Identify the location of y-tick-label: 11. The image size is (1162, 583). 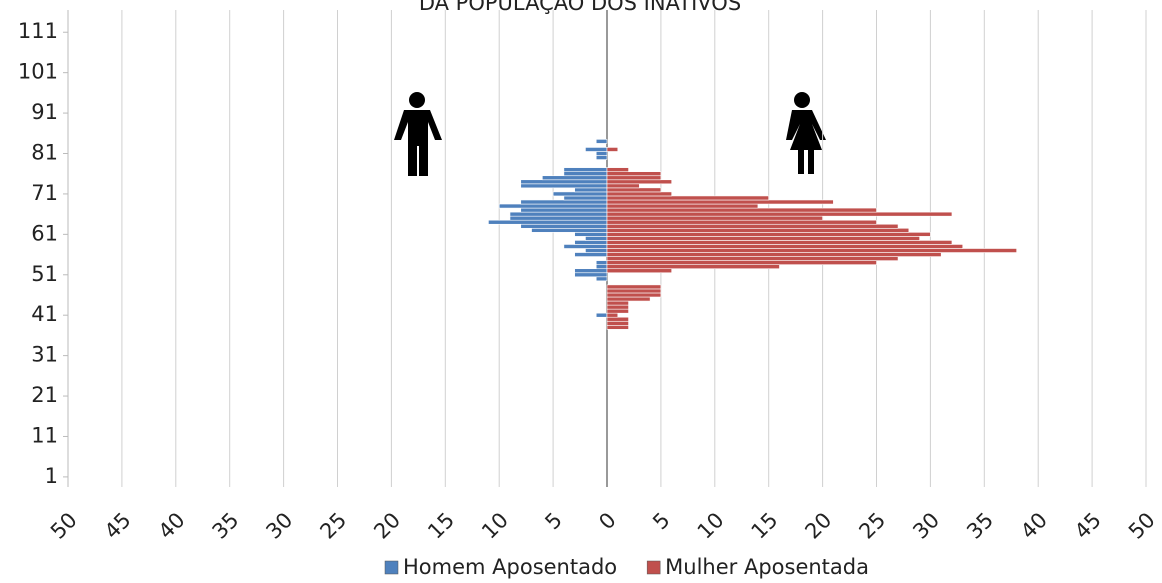
(44, 435).